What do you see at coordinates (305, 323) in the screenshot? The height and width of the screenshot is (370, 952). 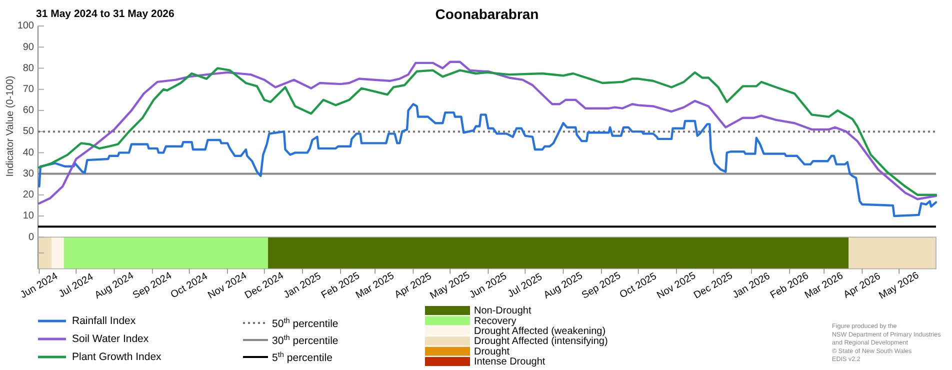 I see `legend-label: 50$^{th}$ percentile` at bounding box center [305, 323].